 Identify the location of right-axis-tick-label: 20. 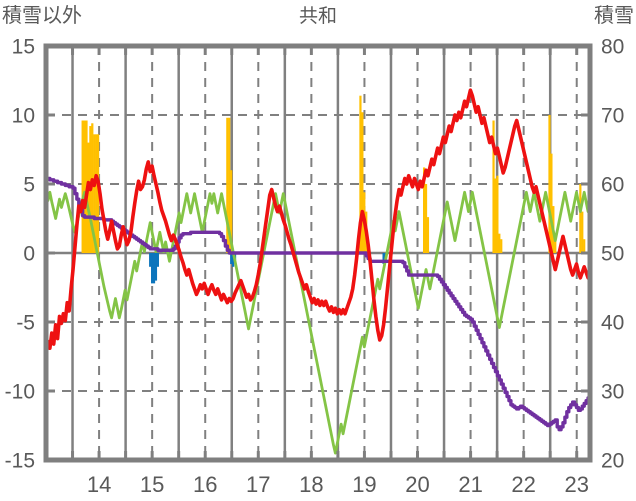
(612, 461).